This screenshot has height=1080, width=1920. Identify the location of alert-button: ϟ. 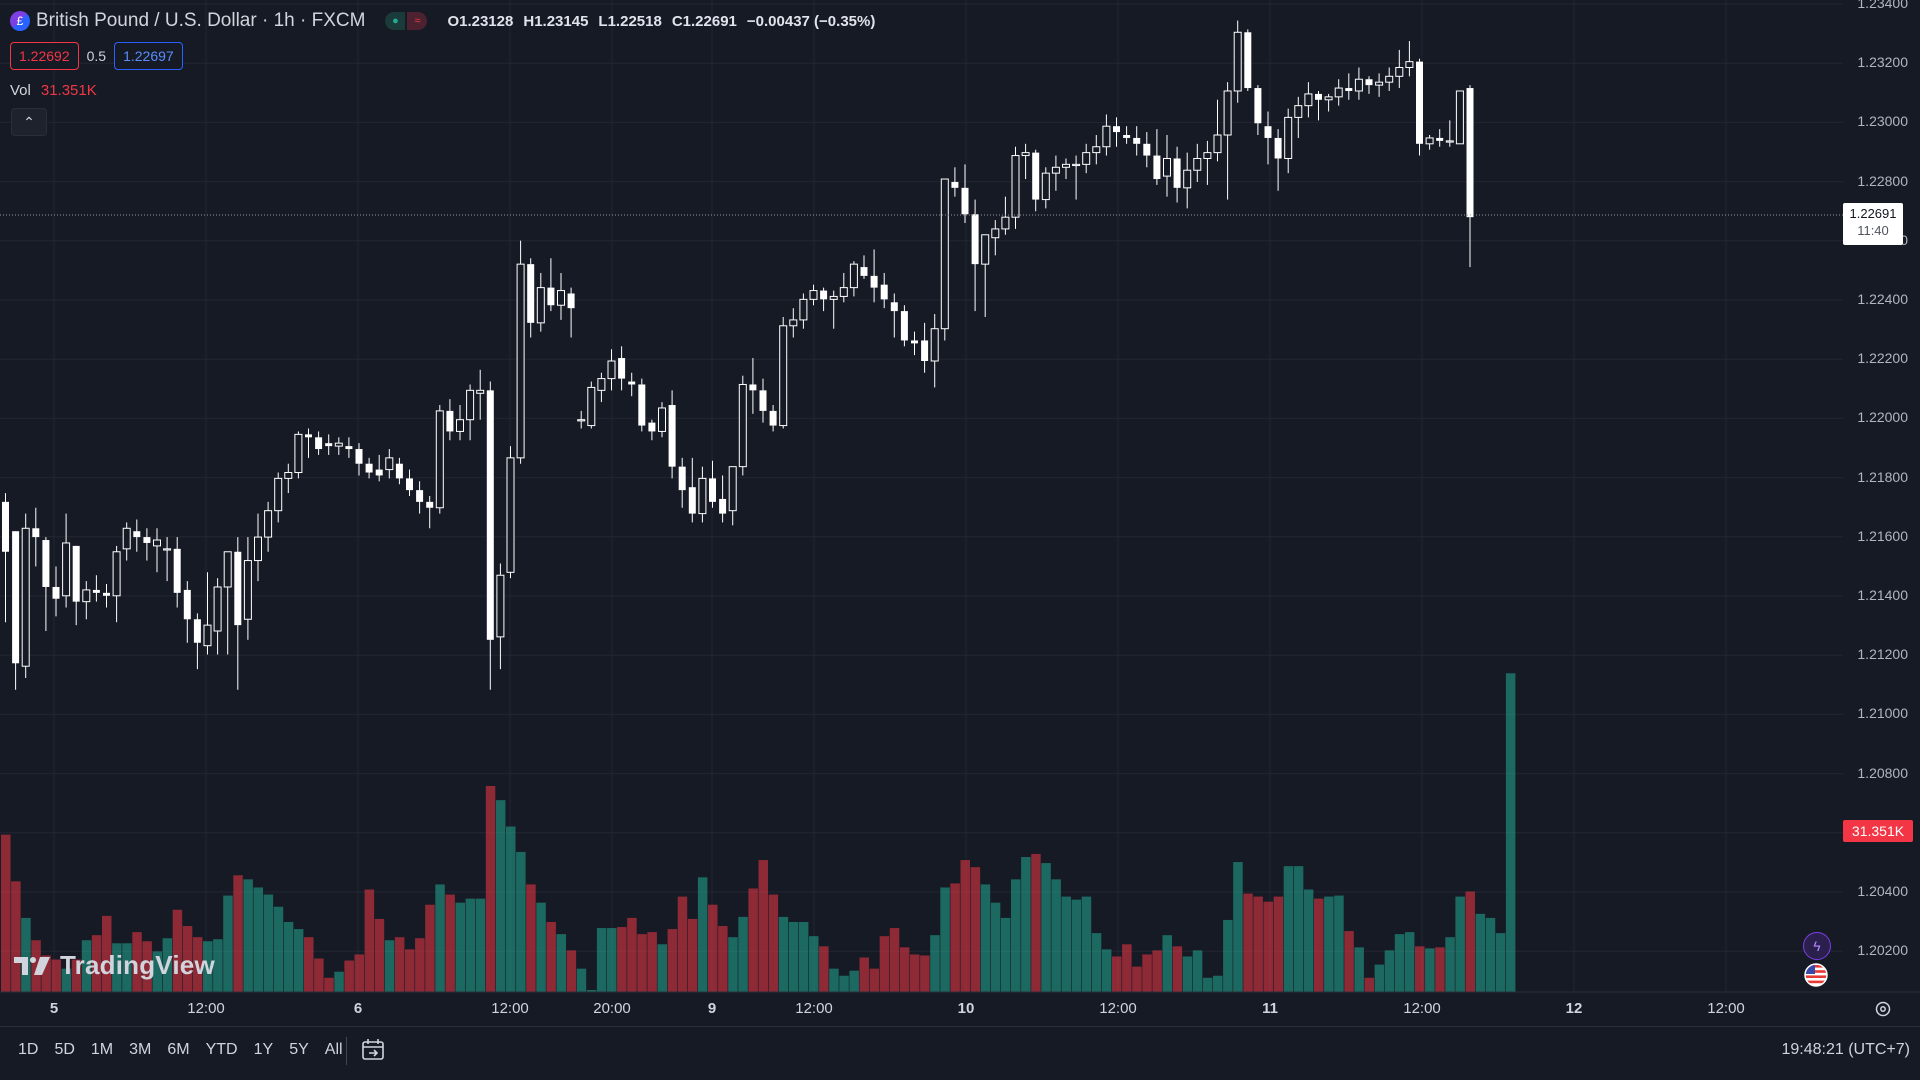
(1817, 946).